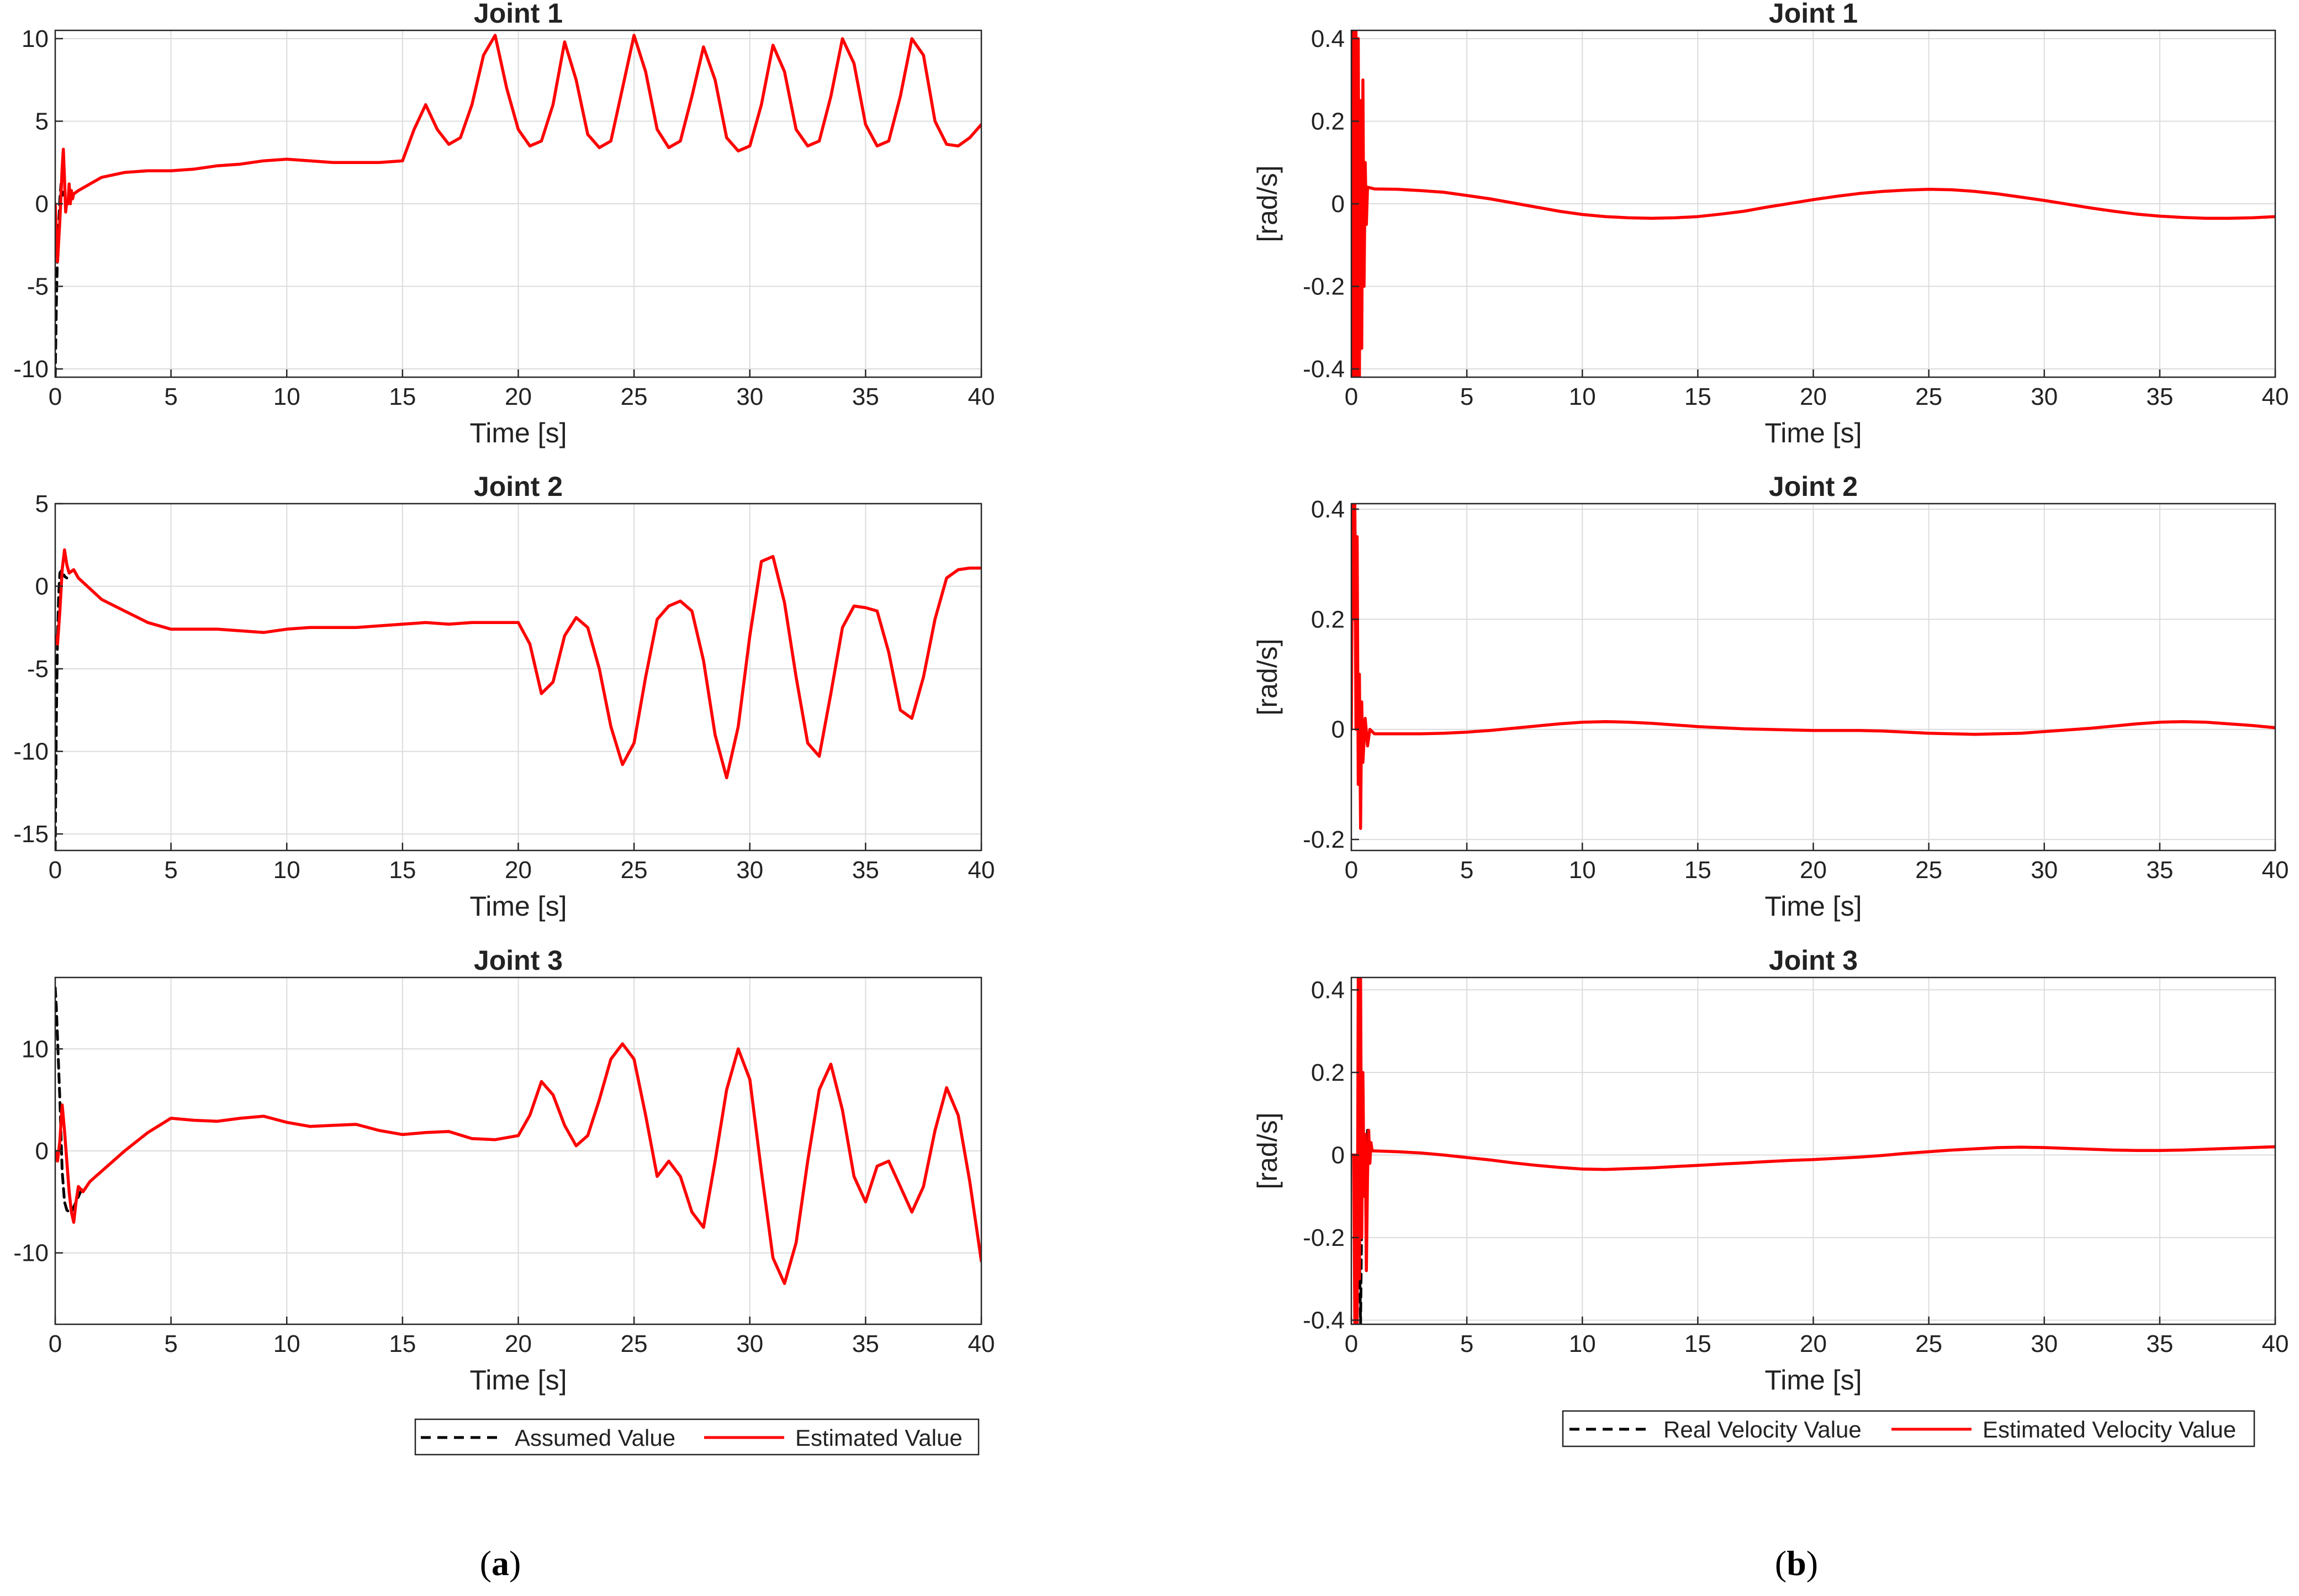 Image resolution: width=2299 pixels, height=1596 pixels. What do you see at coordinates (1813, 487) in the screenshot?
I see `chart-title: Joint 2` at bounding box center [1813, 487].